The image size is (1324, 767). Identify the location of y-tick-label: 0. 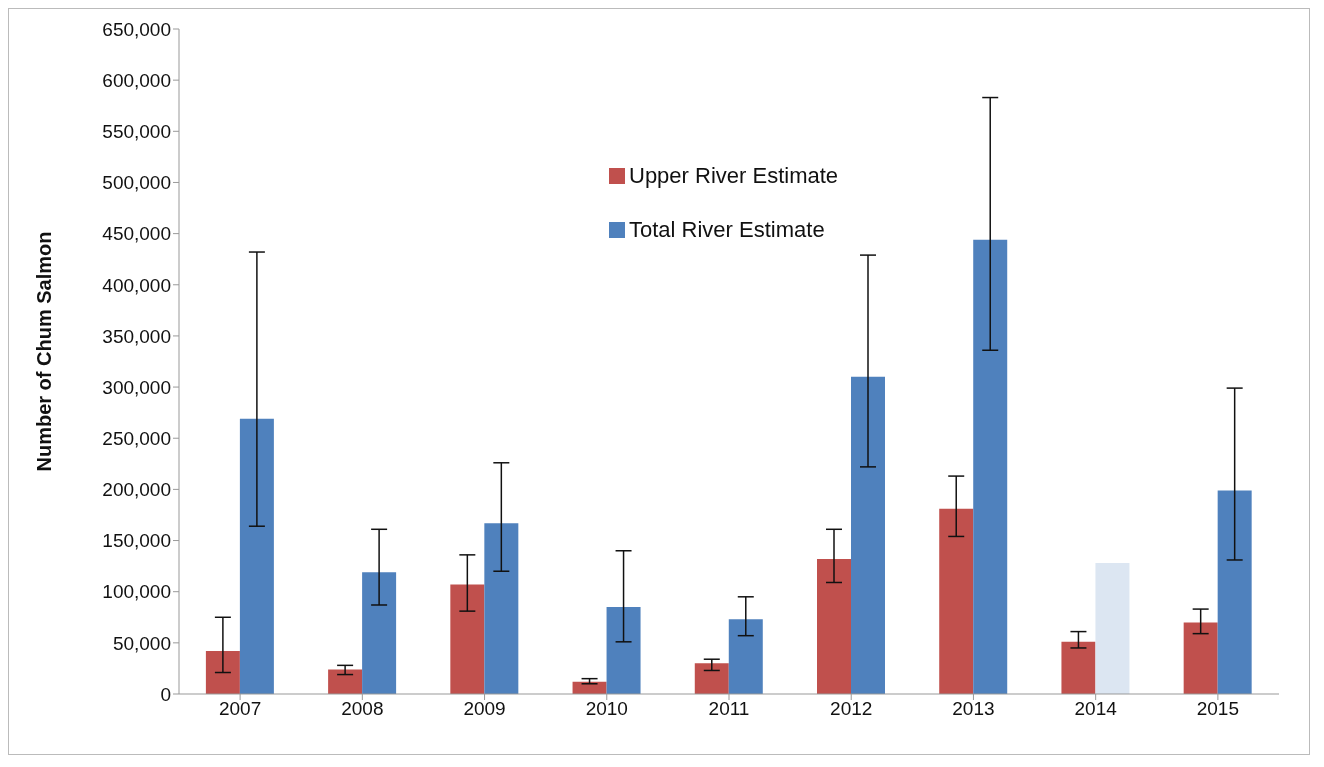
(165, 694).